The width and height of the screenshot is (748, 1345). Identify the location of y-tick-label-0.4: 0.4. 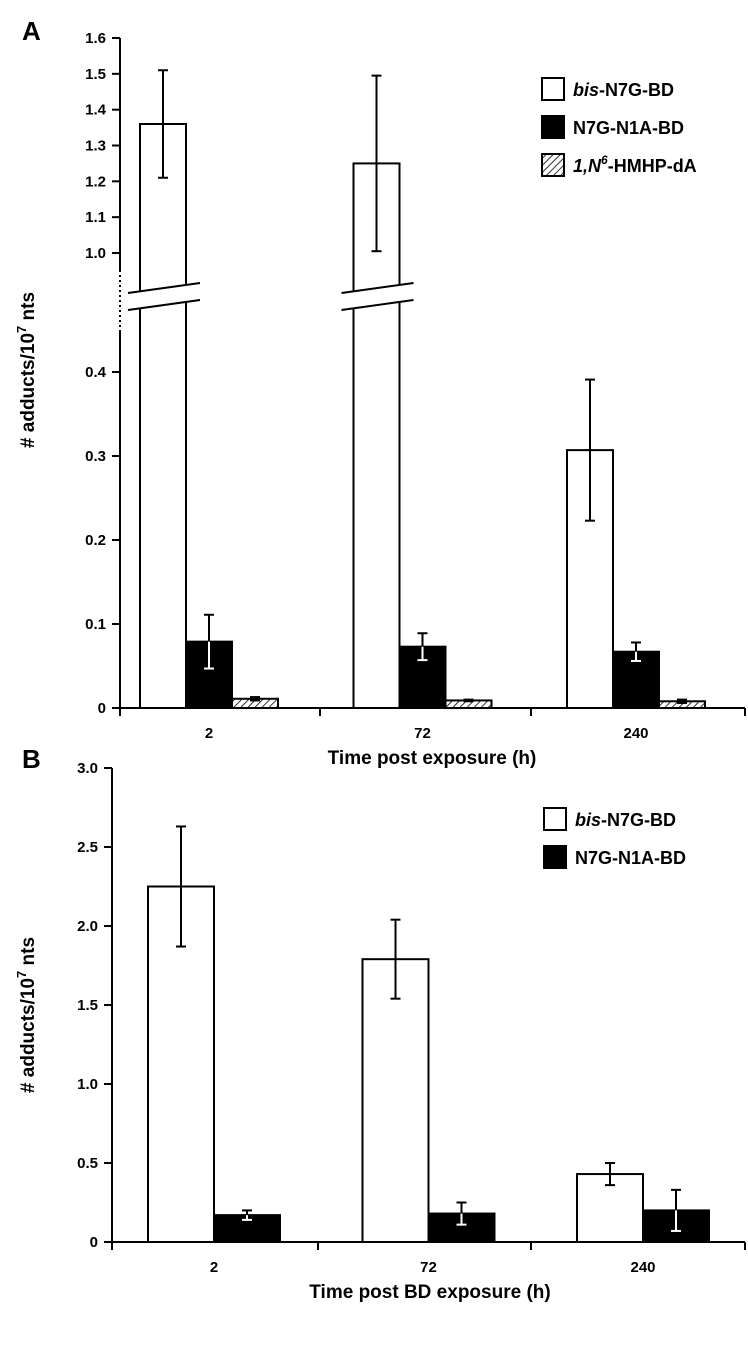
(96, 372).